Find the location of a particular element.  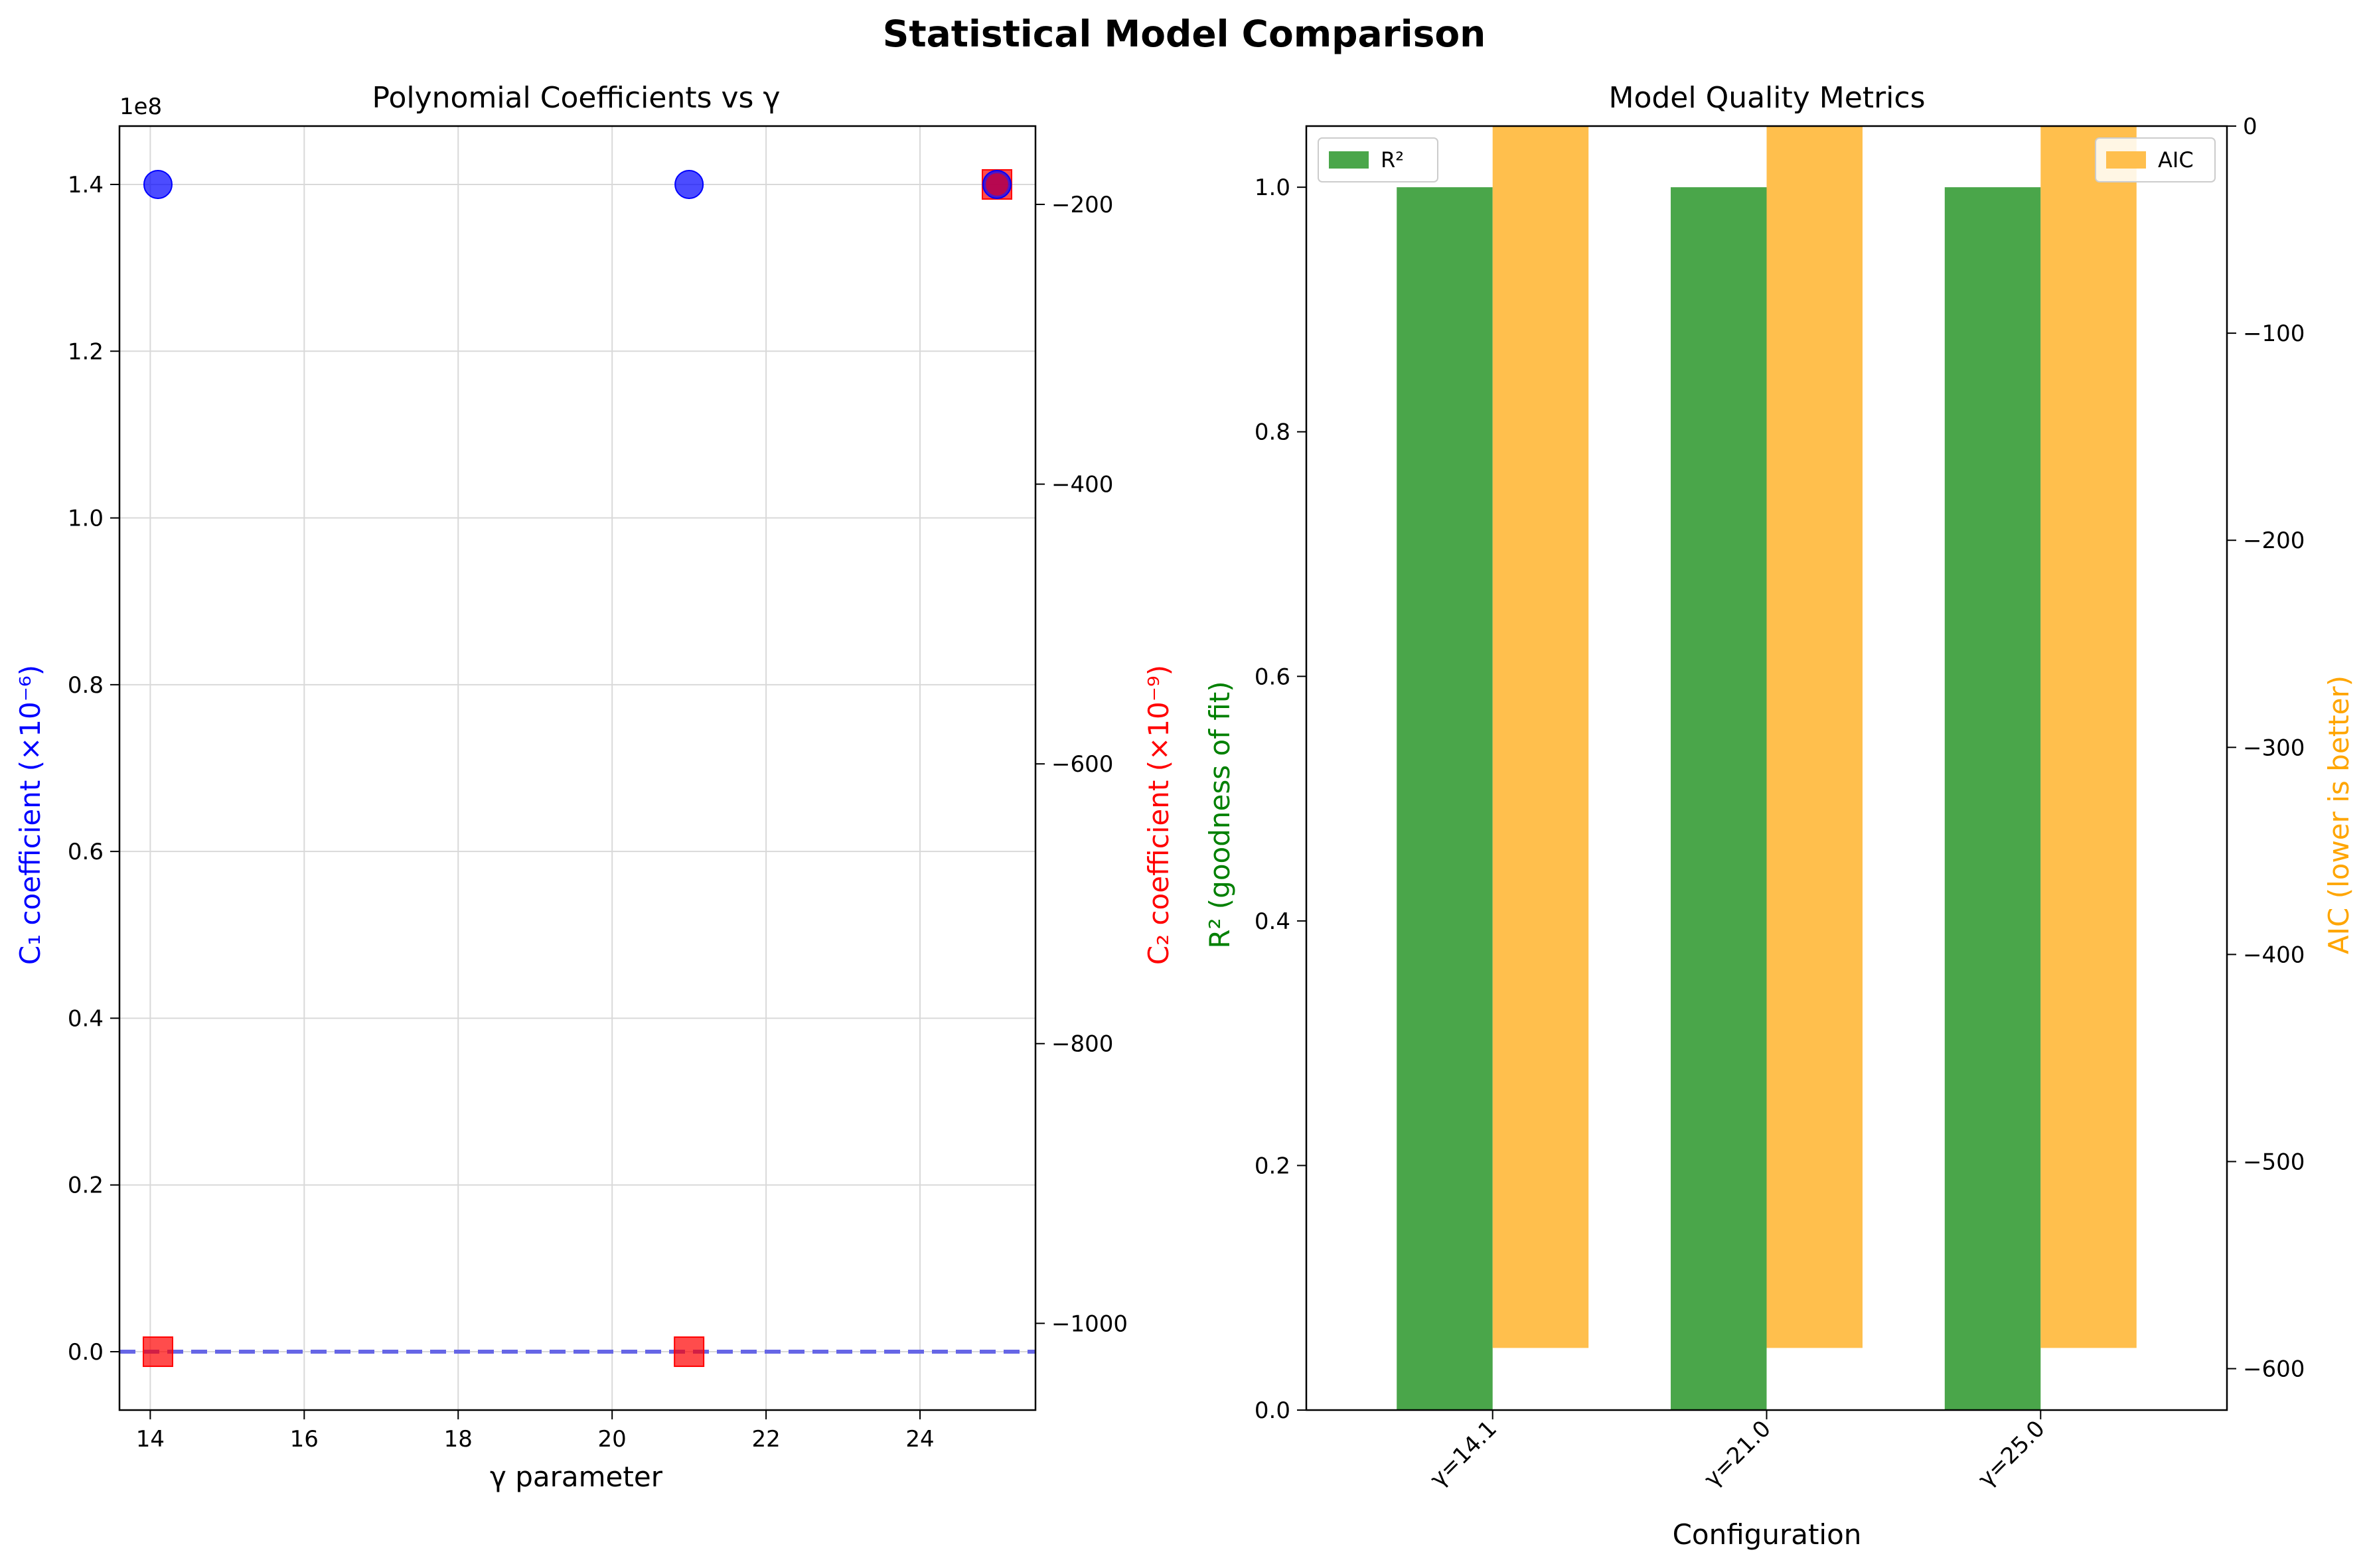

left-y-tick-label: 0.4 is located at coordinates (86, 1018).